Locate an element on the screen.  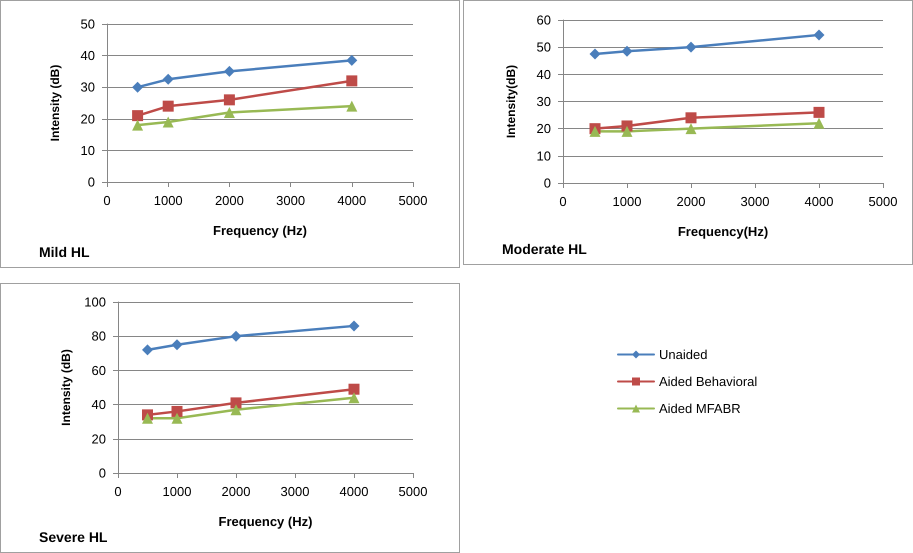
y-tick-label: 80 is located at coordinates (99, 336).